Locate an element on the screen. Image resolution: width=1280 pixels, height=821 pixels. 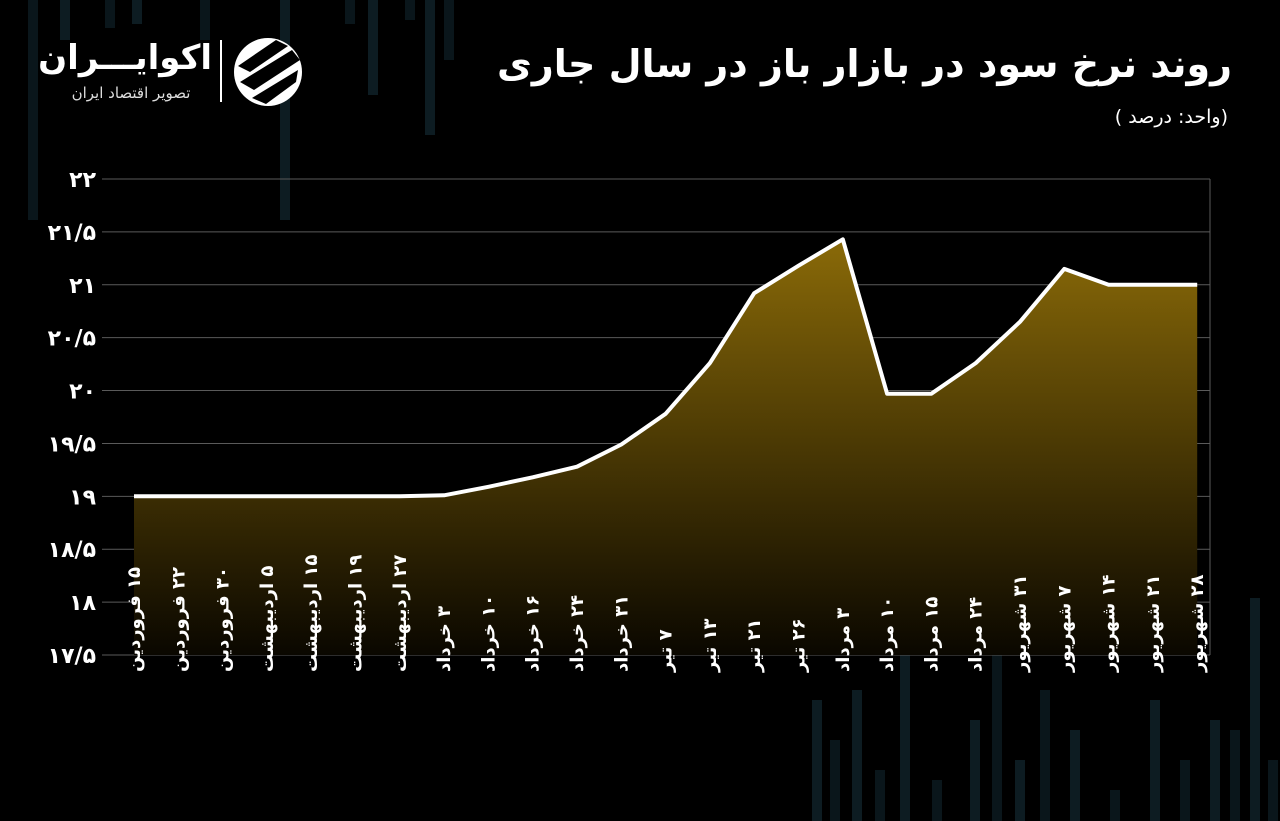
chart-title: روند نرخ سود در بازار باز در سال جاری is located at coordinates (864, 64).